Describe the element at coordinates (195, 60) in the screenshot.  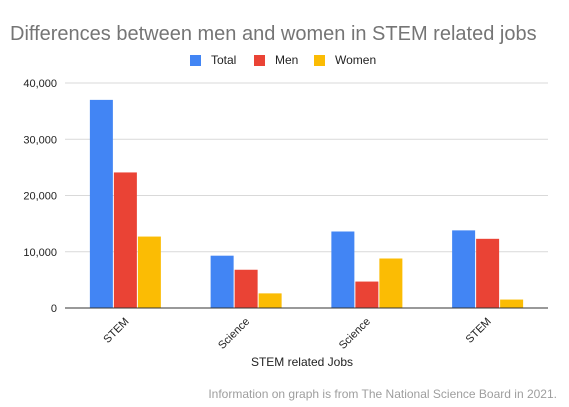
I see `legend-swatch-total` at that location.